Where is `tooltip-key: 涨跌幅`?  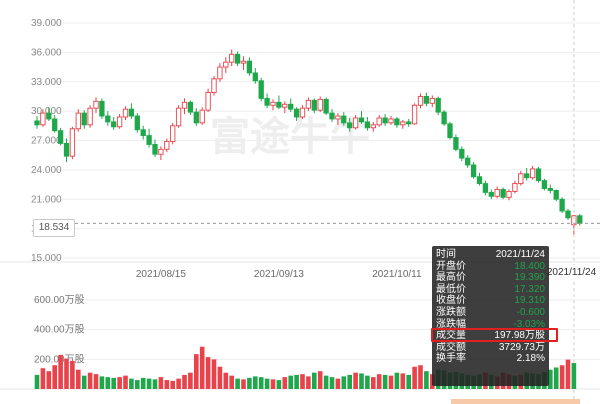
tooltip-key: 涨跌幅 is located at coordinates (451, 324).